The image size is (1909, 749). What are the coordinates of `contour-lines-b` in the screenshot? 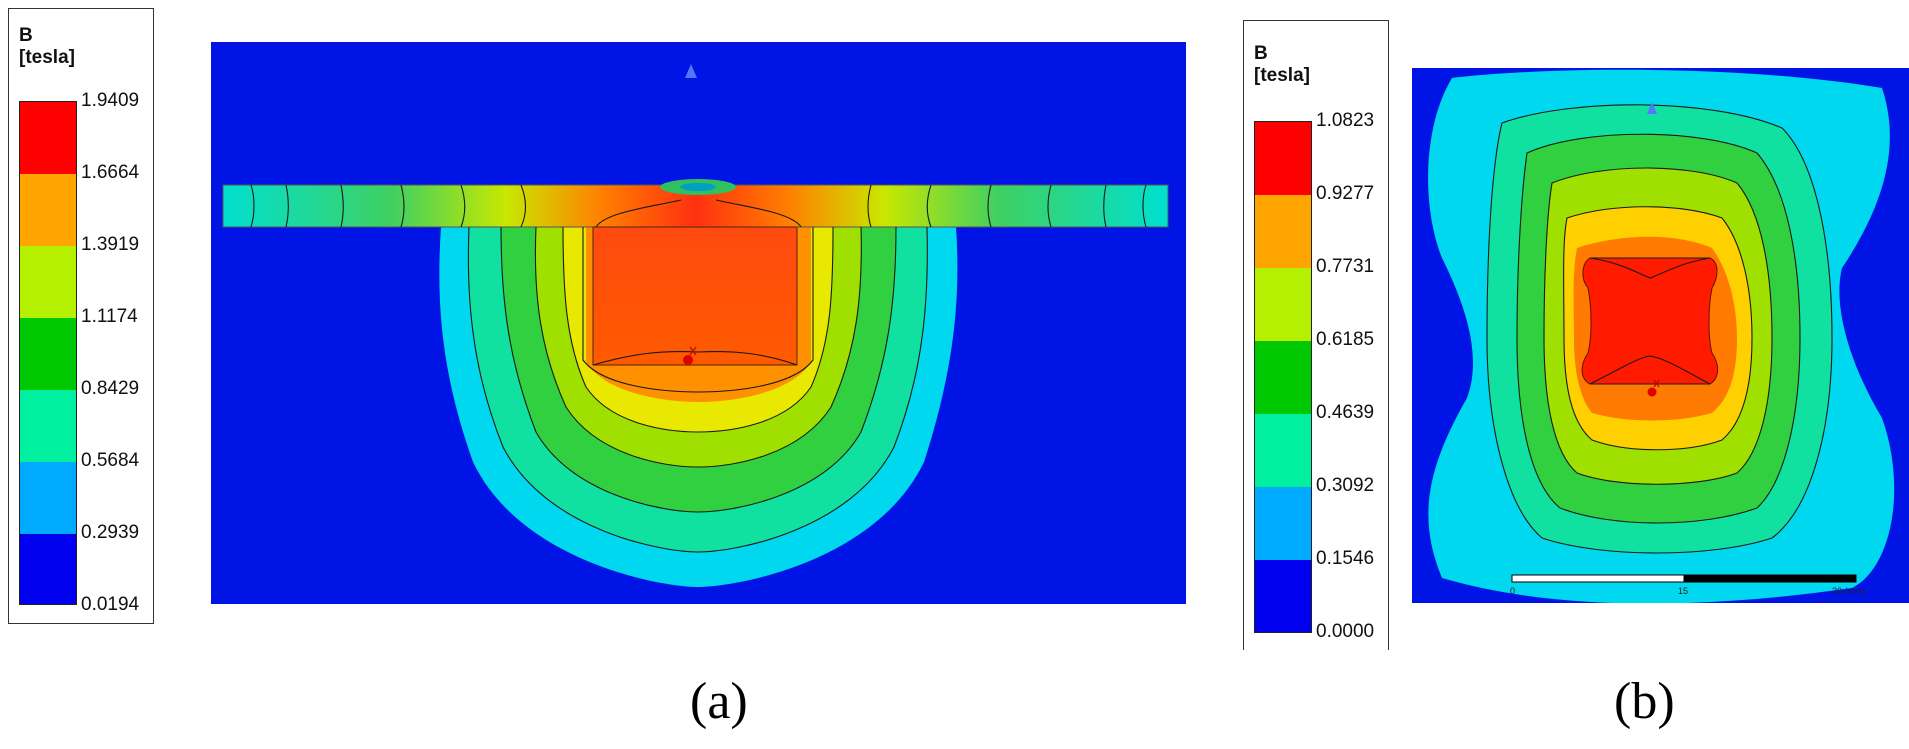 It's located at (1659, 329).